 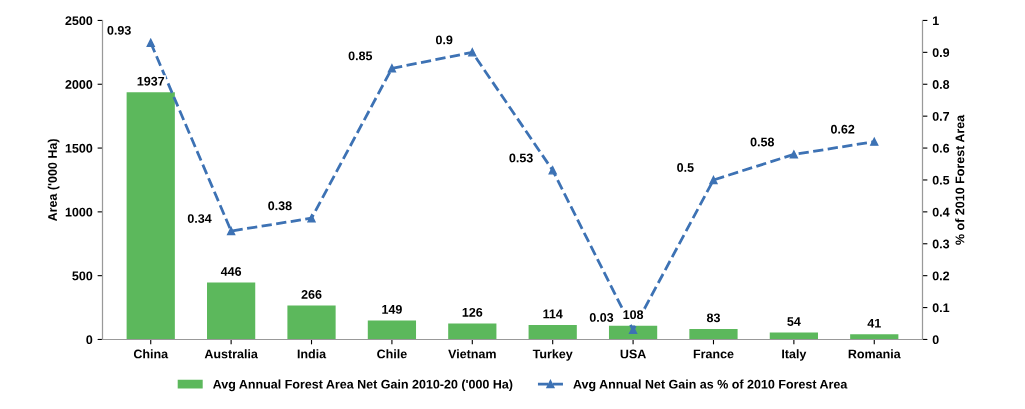 What do you see at coordinates (685, 167) in the screenshot?
I see `data-label: 0.5` at bounding box center [685, 167].